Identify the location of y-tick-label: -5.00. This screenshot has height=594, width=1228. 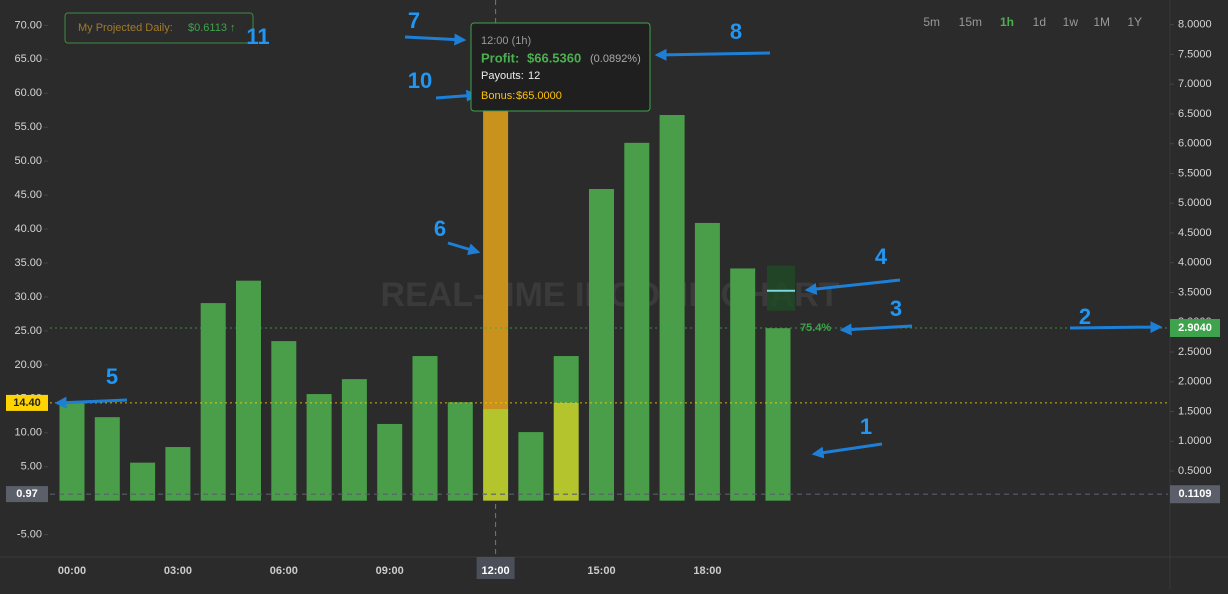
(29, 535).